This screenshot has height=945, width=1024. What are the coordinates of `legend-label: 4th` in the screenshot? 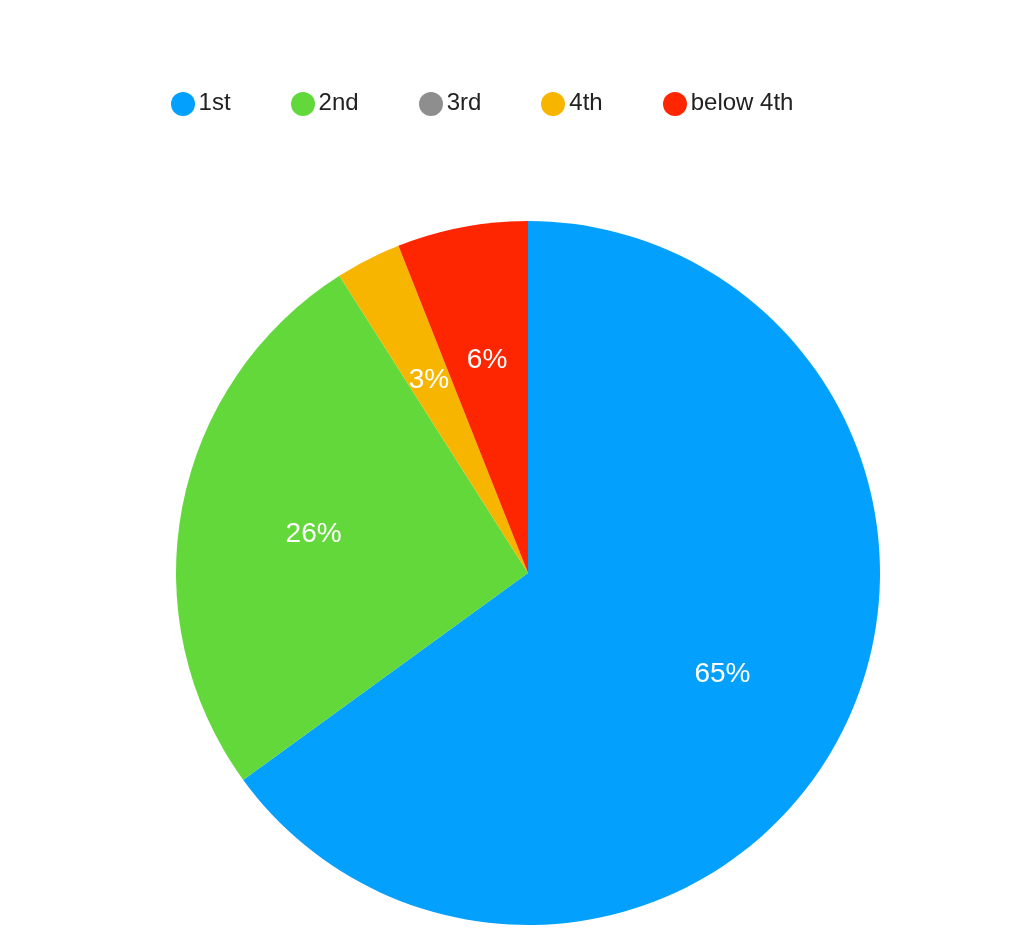 It's located at (586, 101).